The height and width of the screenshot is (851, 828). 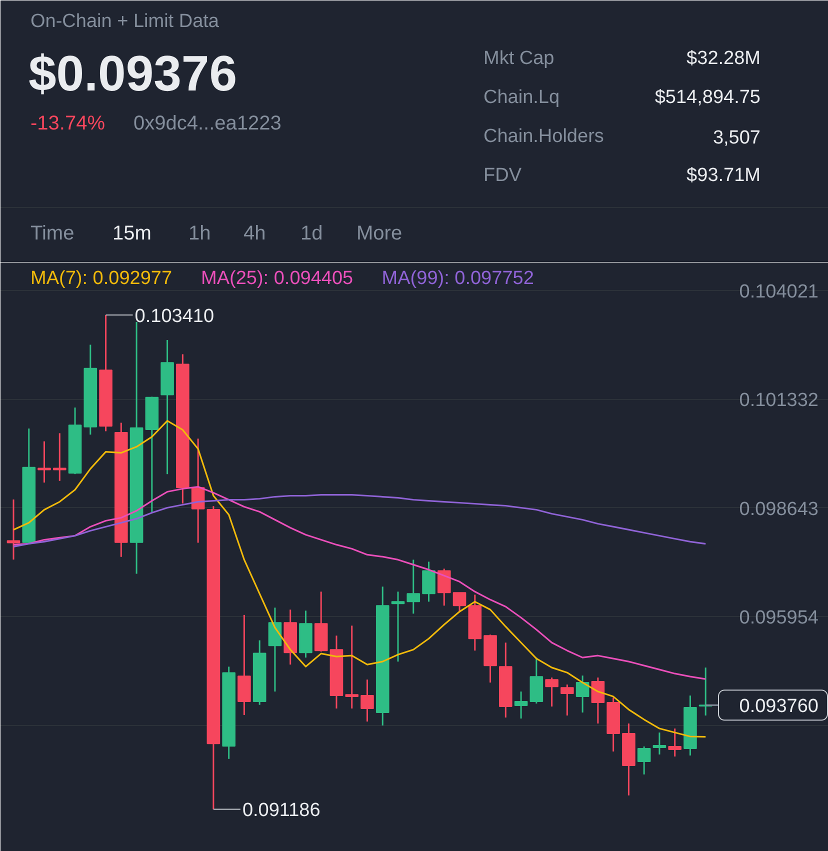 I want to click on y-tick-label: 0.095954, so click(x=779, y=617).